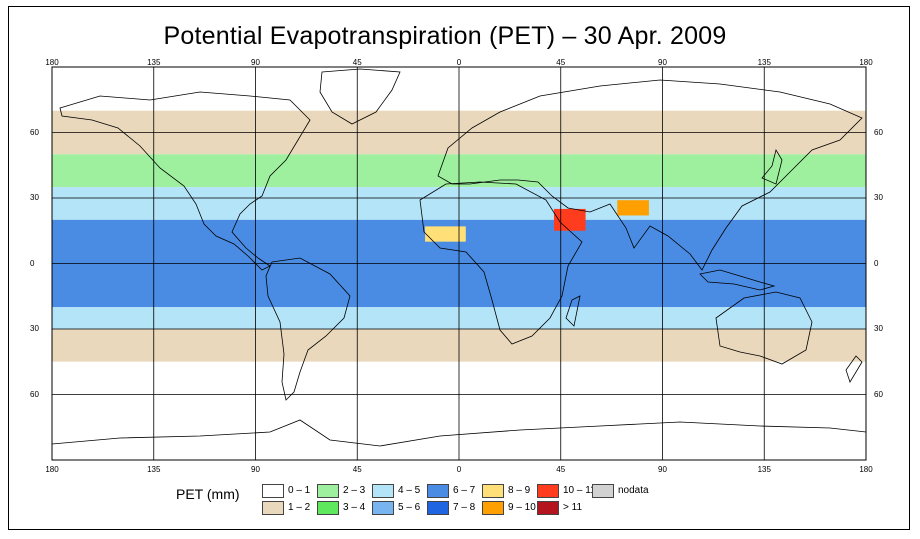 The image size is (920, 539). Describe the element at coordinates (501, 263) in the screenshot. I see `africa-outline` at that location.